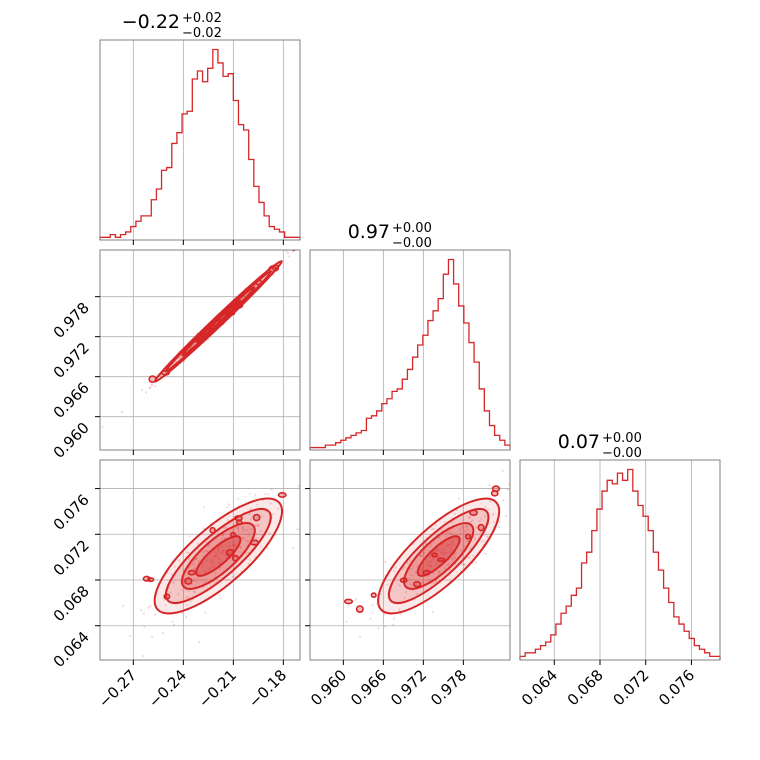 The height and width of the screenshot is (760, 760). What do you see at coordinates (71, 360) in the screenshot?
I see `y-tick-label: 0.972` at bounding box center [71, 360].